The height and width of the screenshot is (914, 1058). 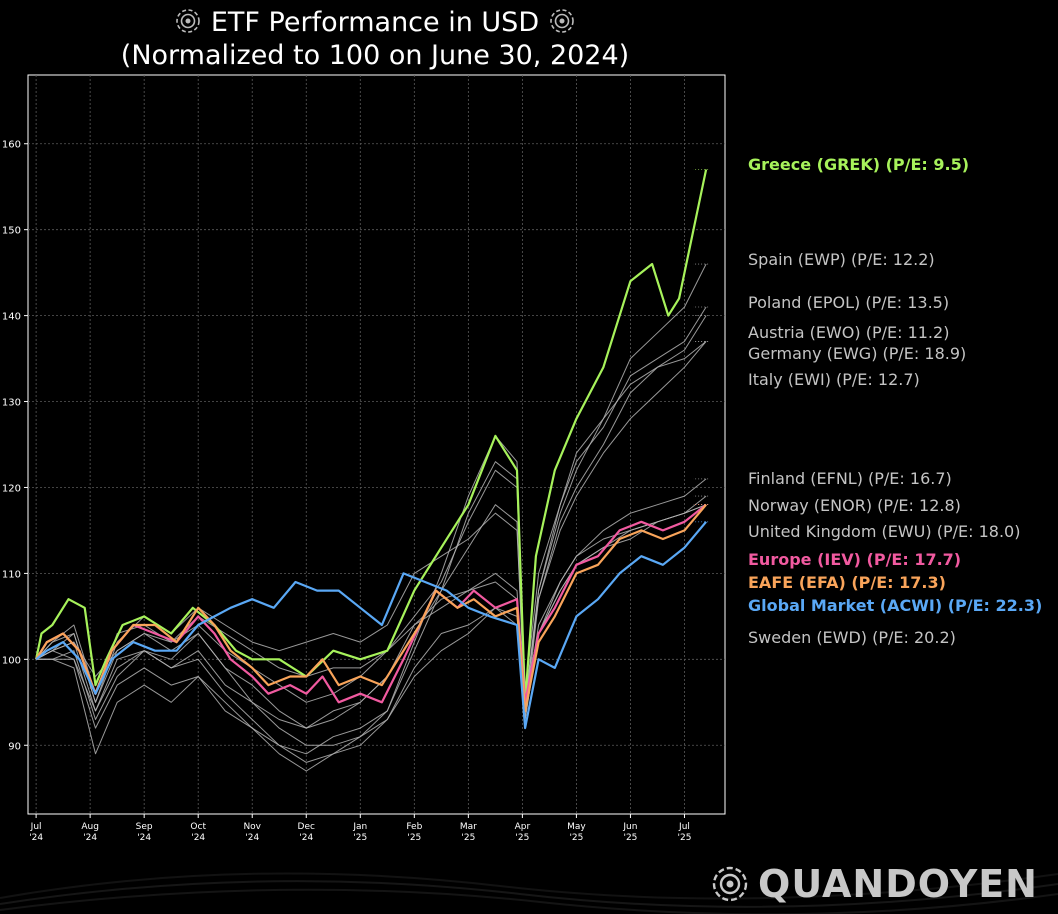 What do you see at coordinates (849, 332) in the screenshot?
I see `series-label: Austria (EWO) (P/E: 11.2)` at bounding box center [849, 332].